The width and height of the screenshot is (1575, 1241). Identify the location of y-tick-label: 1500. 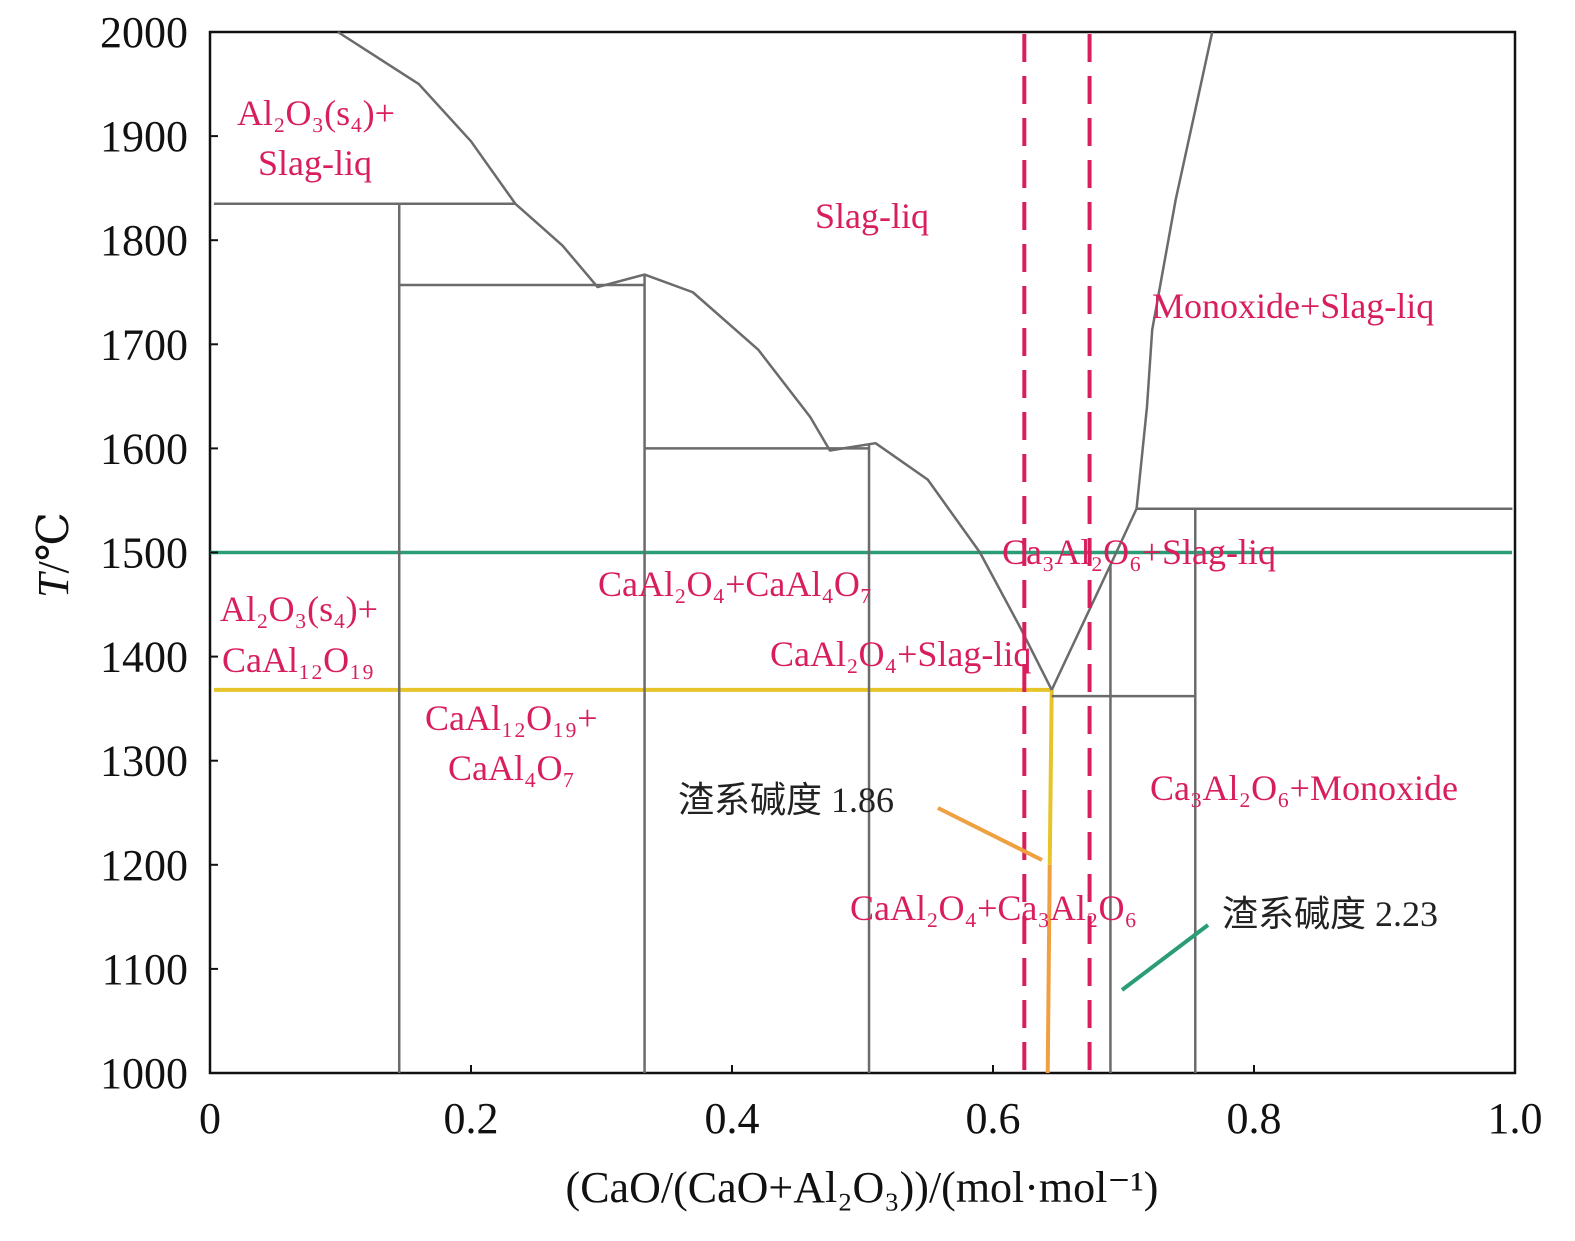
(144, 553).